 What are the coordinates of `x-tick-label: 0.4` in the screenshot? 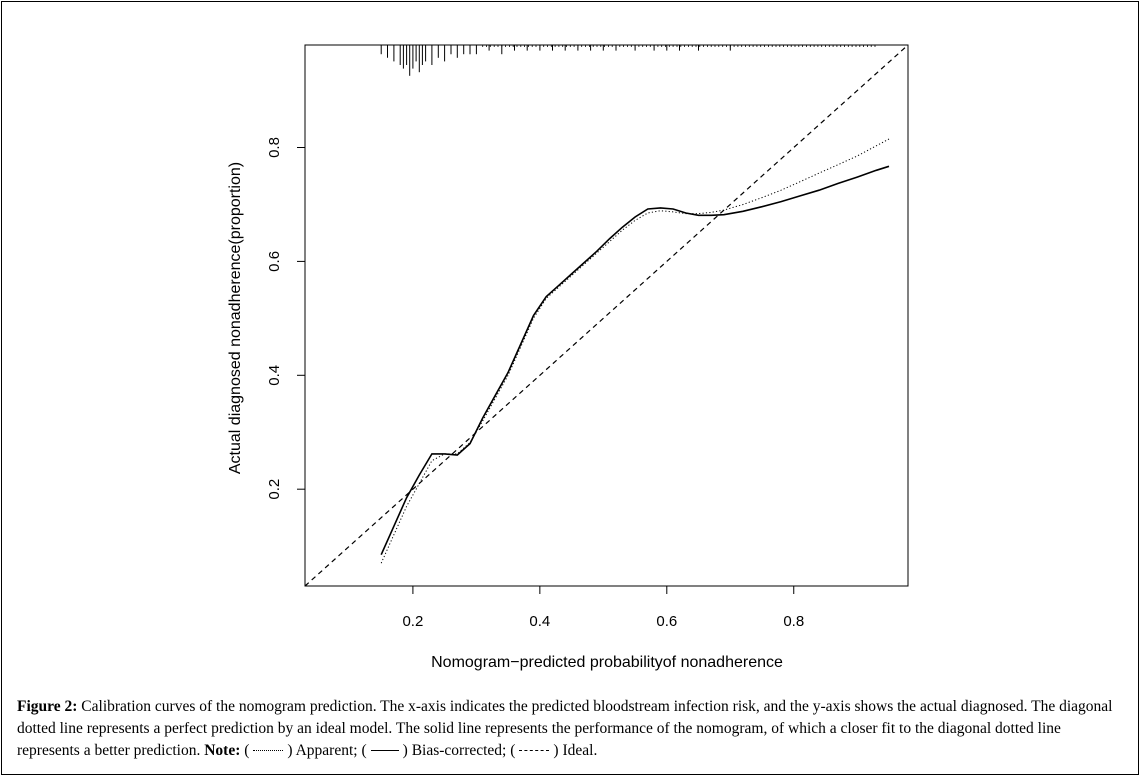 It's located at (539, 621).